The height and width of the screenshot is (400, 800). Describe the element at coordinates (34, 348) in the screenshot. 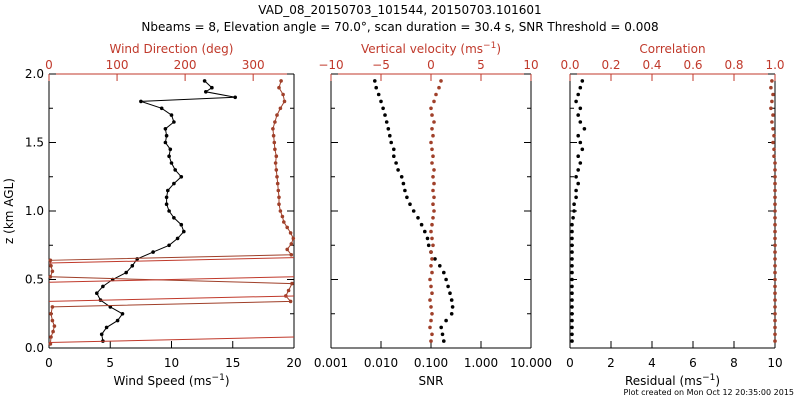

I see `ytick-label: 0.0` at that location.